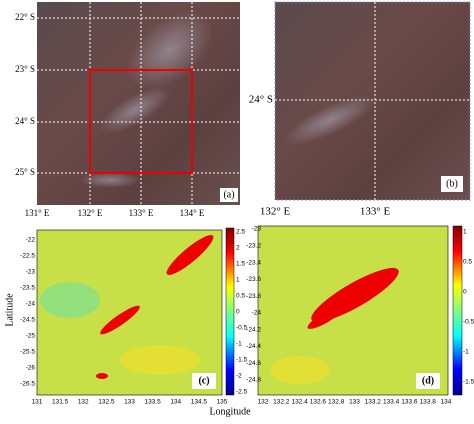  Describe the element at coordinates (238, 248) in the screenshot. I see `colorbar-tick-label: 2` at that location.